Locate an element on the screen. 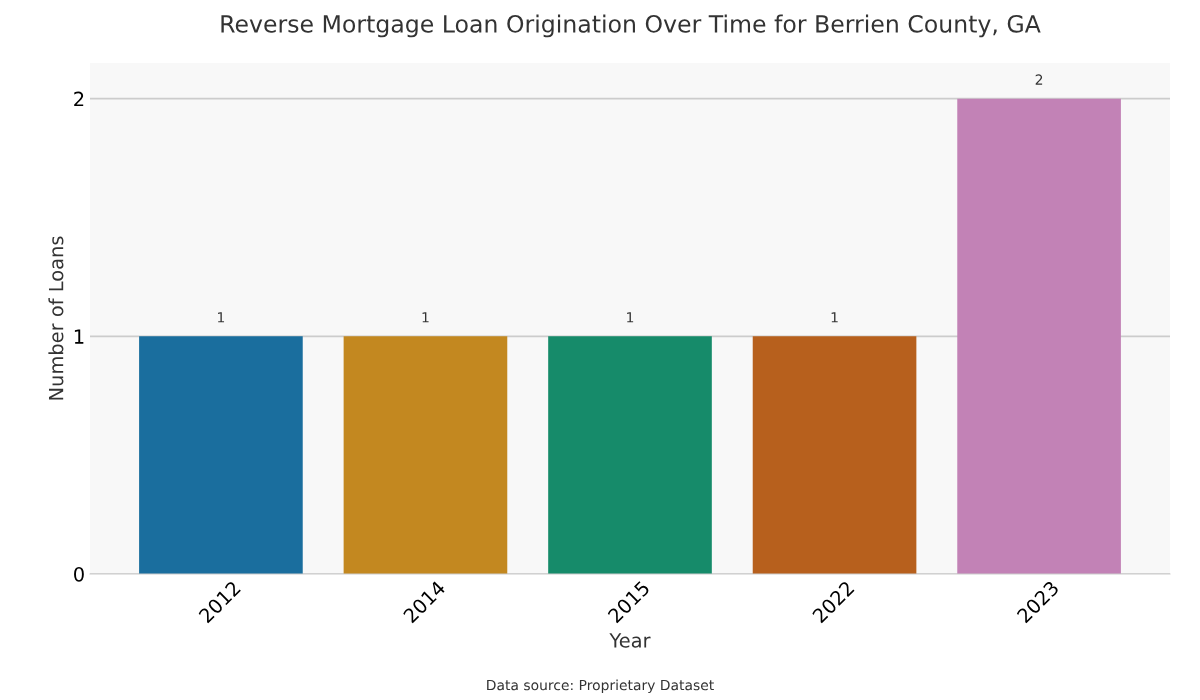  y-axis-title: Number of Loans is located at coordinates (56, 318).